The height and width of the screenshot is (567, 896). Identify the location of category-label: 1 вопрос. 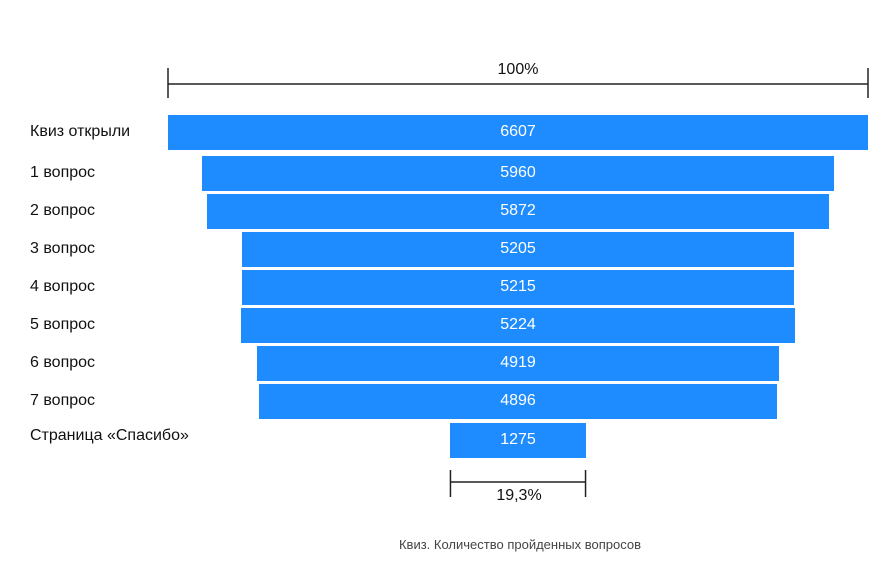
(63, 172).